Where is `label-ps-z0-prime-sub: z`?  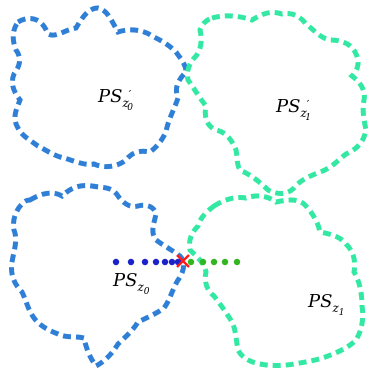 label-ps-z0-prime-sub: z is located at coordinates (125, 103).